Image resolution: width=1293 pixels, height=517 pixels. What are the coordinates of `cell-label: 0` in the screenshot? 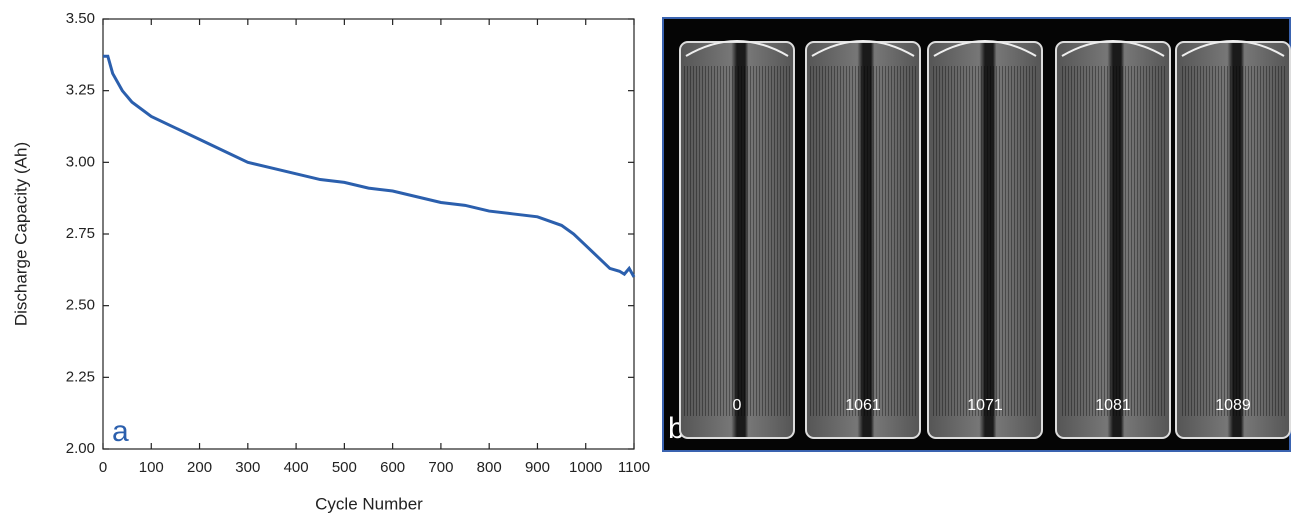 It's located at (737, 405).